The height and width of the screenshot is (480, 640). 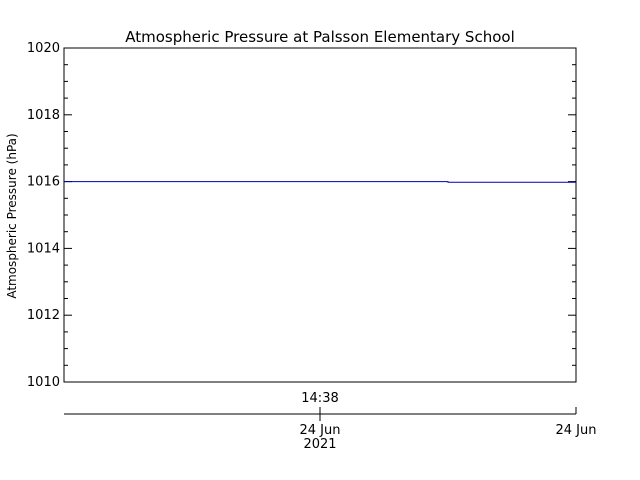 What do you see at coordinates (43, 182) in the screenshot?
I see `y-tick-label: 1016` at bounding box center [43, 182].